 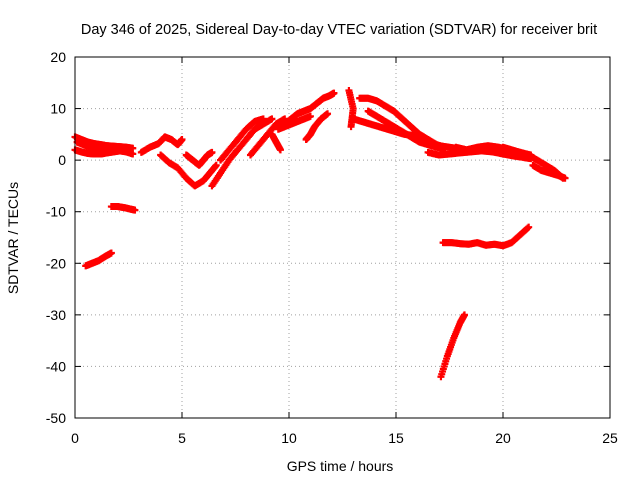 I want to click on series-track-e, so click(x=188, y=170).